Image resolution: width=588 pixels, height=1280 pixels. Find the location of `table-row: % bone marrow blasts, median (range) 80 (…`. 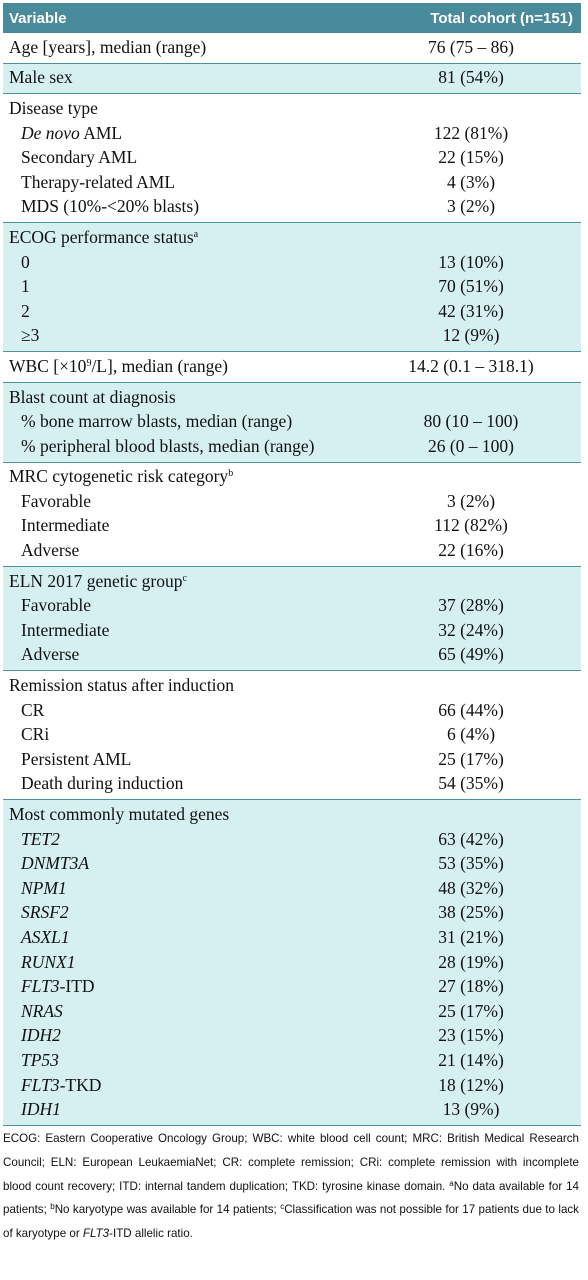

table-row: % bone marrow blasts, median (range) 80 (… is located at coordinates (292, 421).